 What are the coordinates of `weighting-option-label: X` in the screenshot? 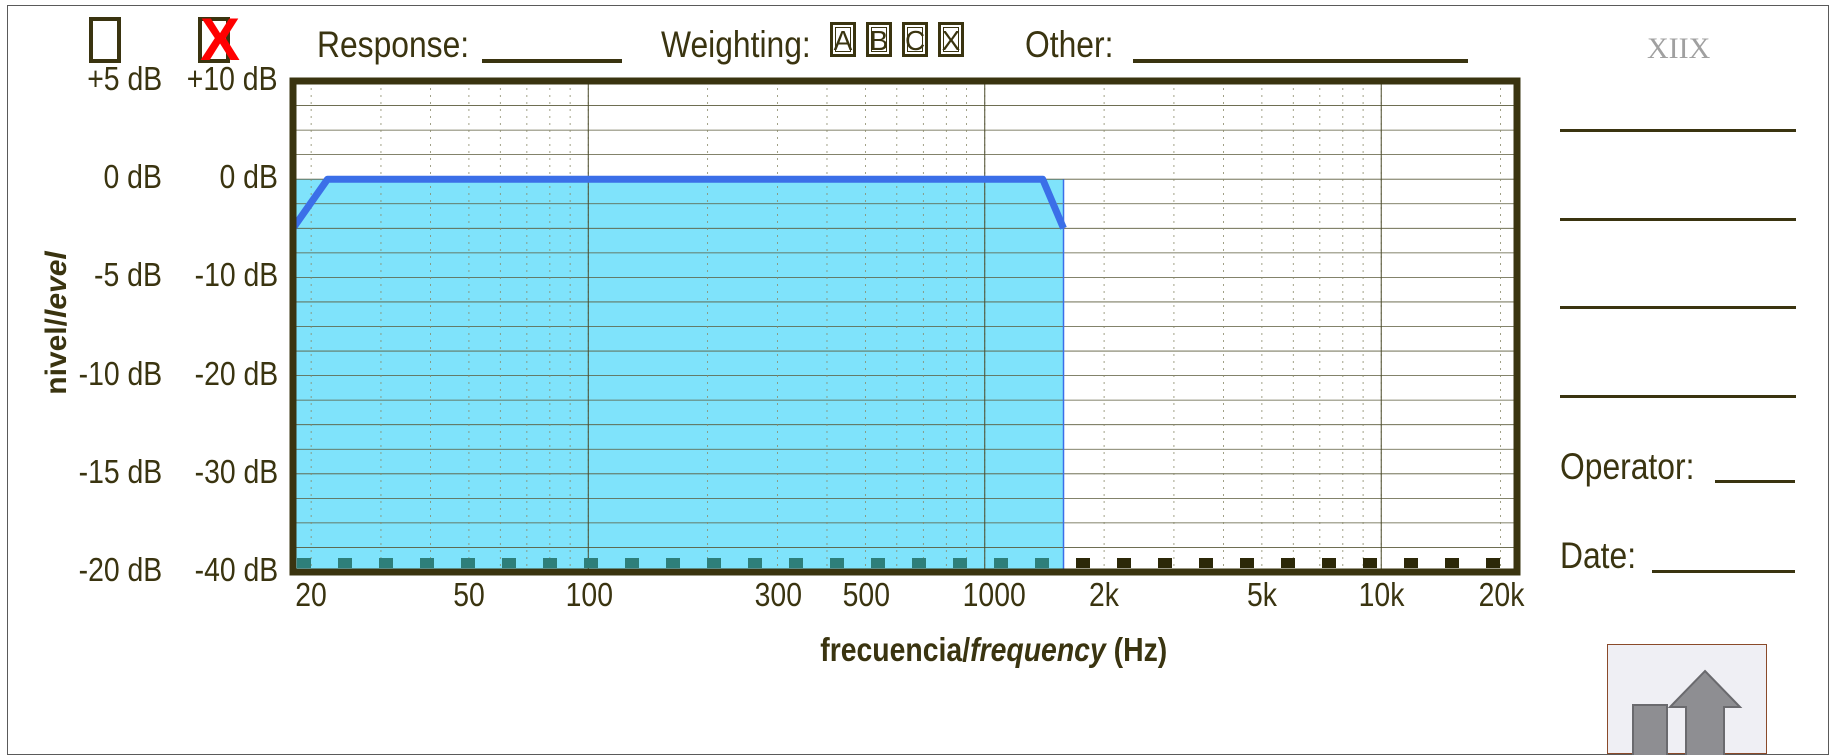 It's located at (951, 40).